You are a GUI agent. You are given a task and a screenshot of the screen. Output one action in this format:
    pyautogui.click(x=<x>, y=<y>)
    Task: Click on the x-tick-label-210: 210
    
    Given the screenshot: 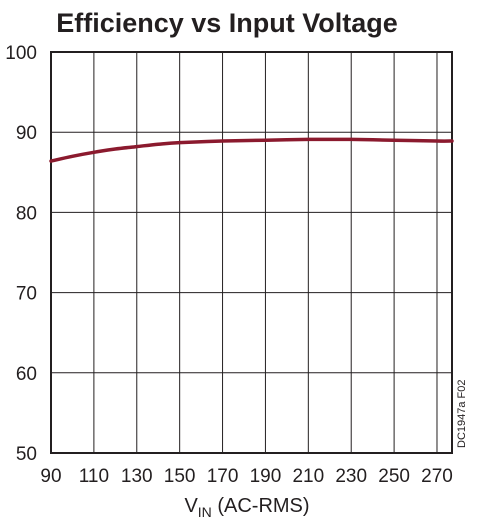 What is the action you would take?
    pyautogui.click(x=308, y=476)
    